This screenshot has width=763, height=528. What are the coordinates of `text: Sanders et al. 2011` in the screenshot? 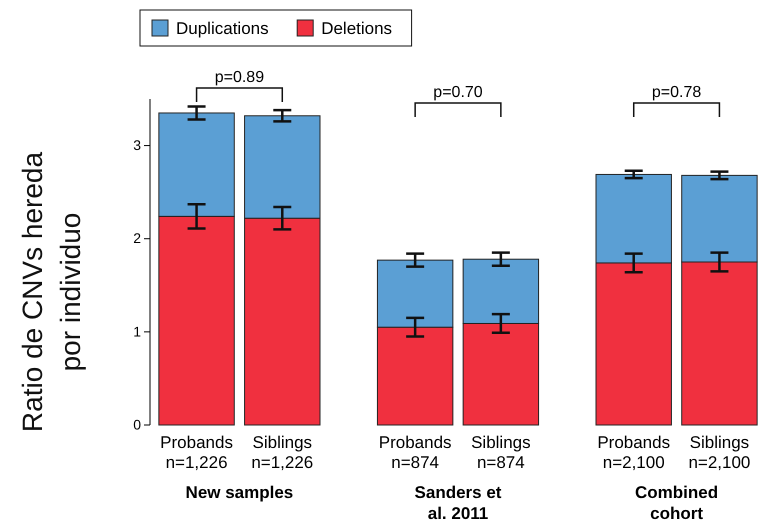 It's located at (458, 503).